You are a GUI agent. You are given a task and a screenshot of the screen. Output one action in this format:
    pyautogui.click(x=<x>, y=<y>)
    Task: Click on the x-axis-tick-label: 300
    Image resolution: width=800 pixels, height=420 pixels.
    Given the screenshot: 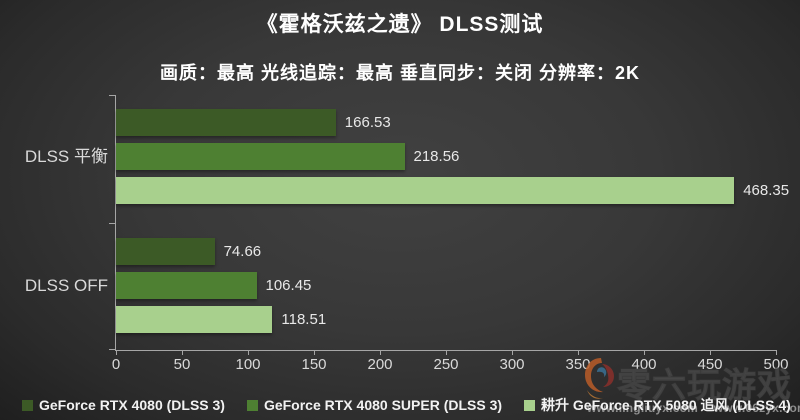 What is the action you would take?
    pyautogui.click(x=512, y=364)
    